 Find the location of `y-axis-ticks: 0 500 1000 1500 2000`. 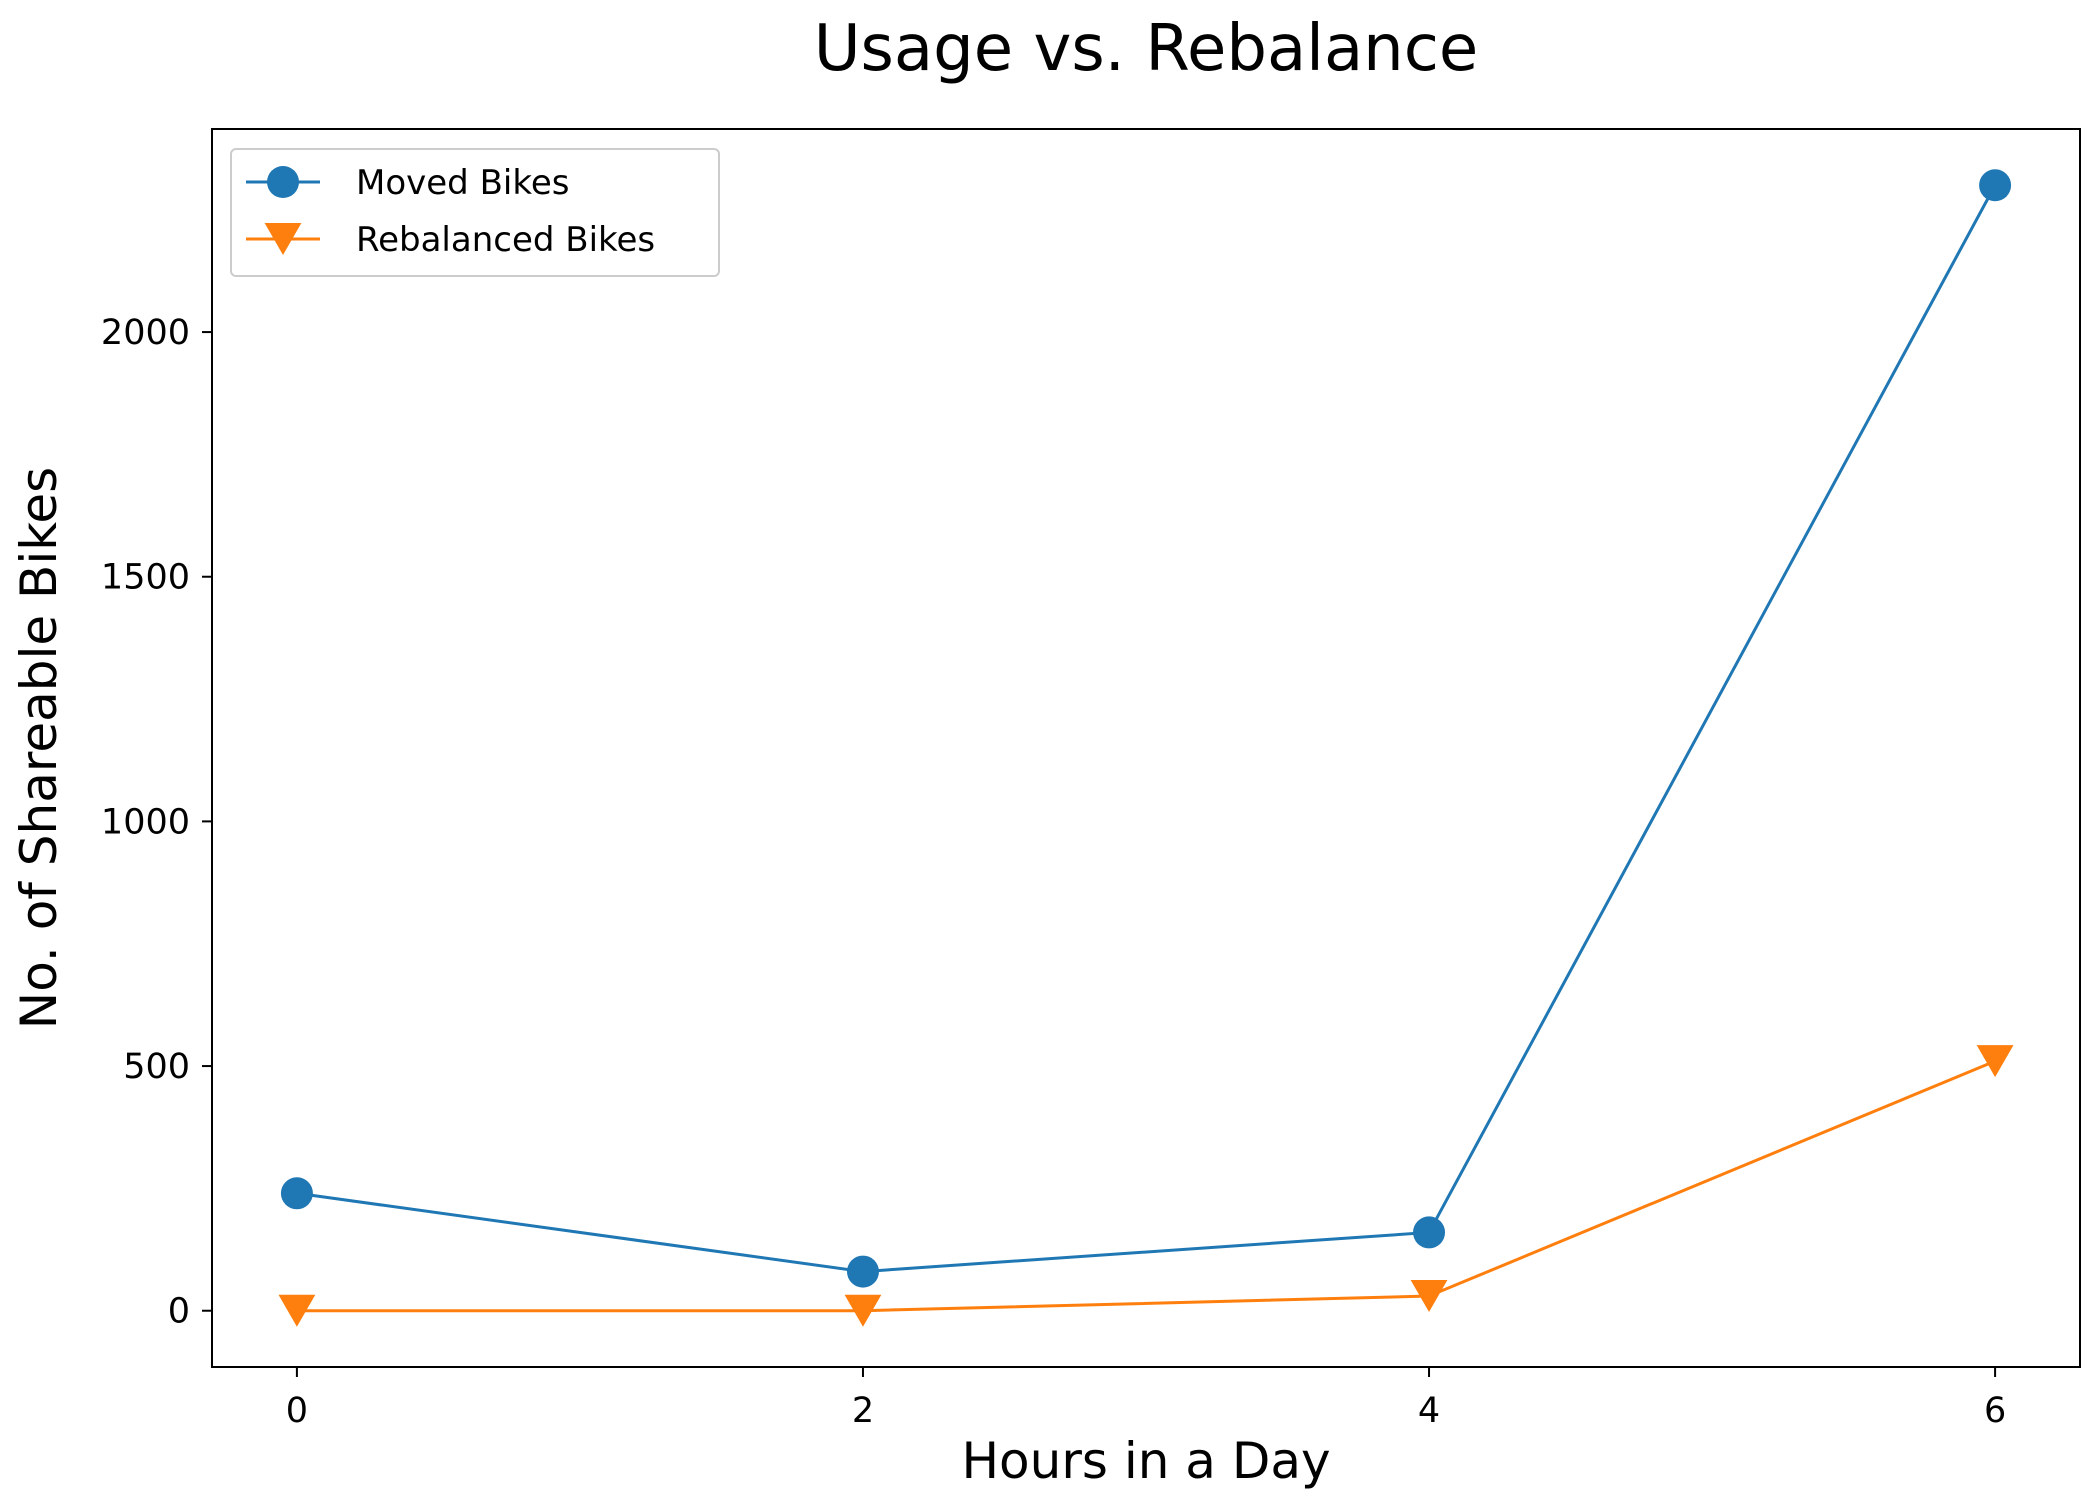

y-axis-ticks: 0 500 1000 1500 2000 is located at coordinates (156, 822).